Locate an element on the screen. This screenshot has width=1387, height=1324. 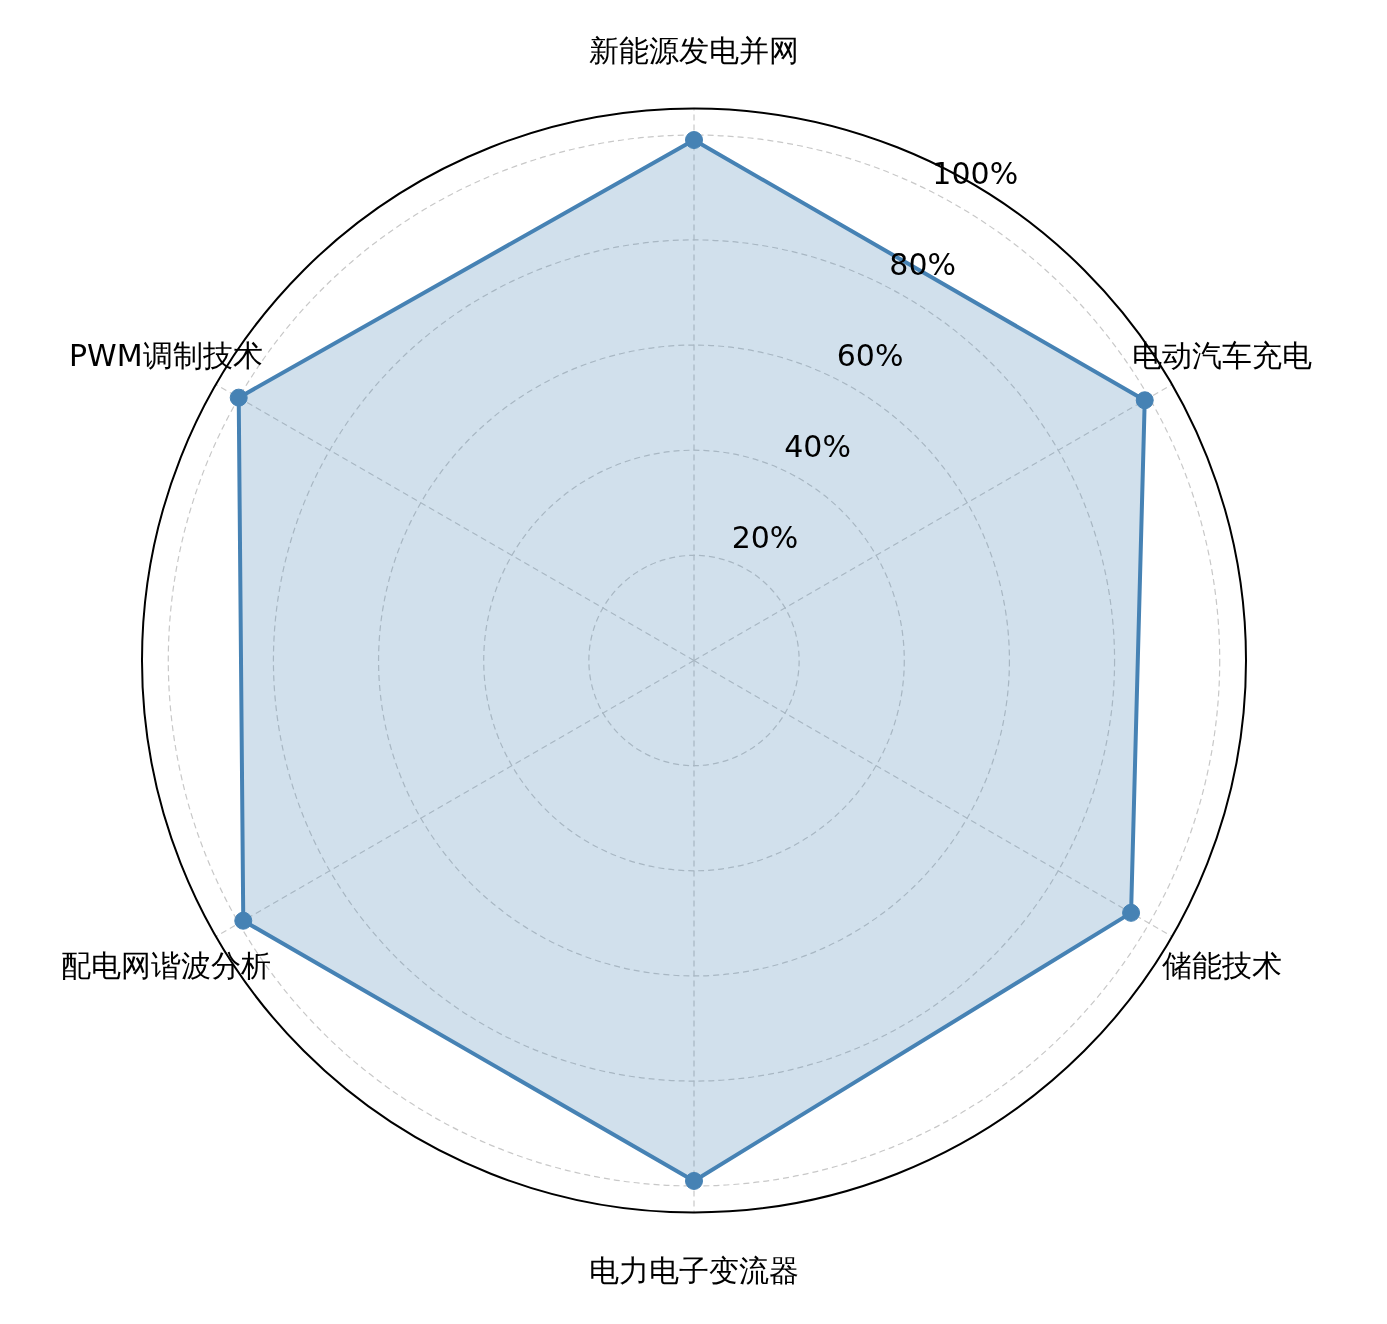
spoke-label: 储能技术 is located at coordinates (1222, 965).